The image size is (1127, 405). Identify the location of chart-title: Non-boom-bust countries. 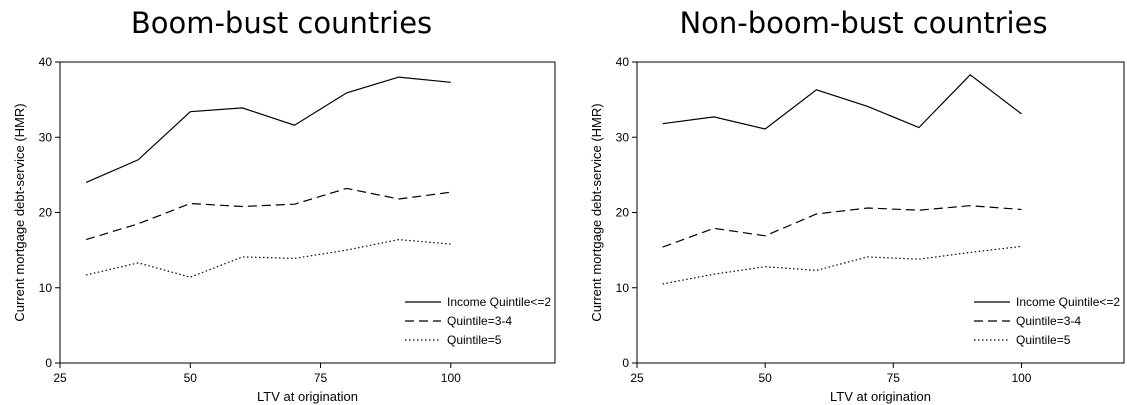
(863, 23).